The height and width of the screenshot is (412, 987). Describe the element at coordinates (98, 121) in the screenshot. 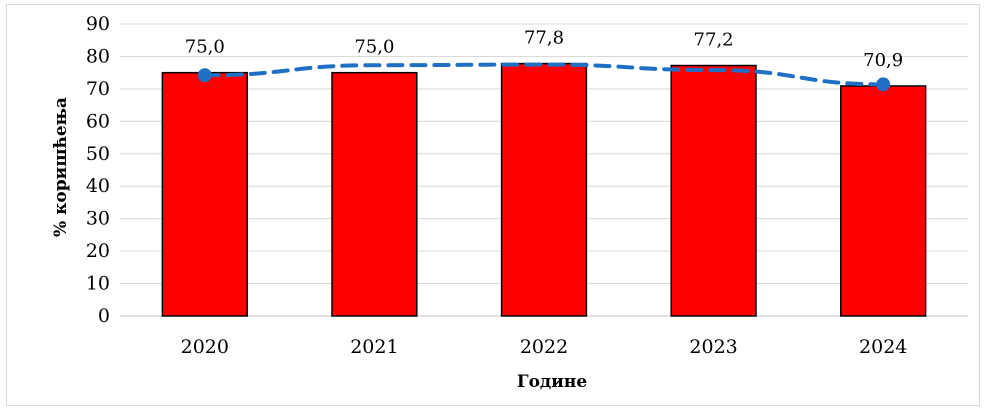

I see `y-tick-label: 60` at that location.